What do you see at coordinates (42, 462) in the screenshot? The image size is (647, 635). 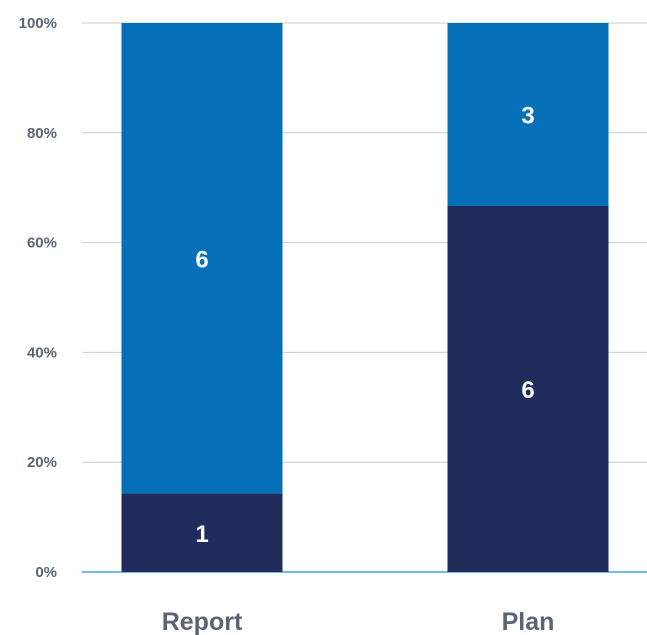 I see `y-tick-label: 20%` at bounding box center [42, 462].